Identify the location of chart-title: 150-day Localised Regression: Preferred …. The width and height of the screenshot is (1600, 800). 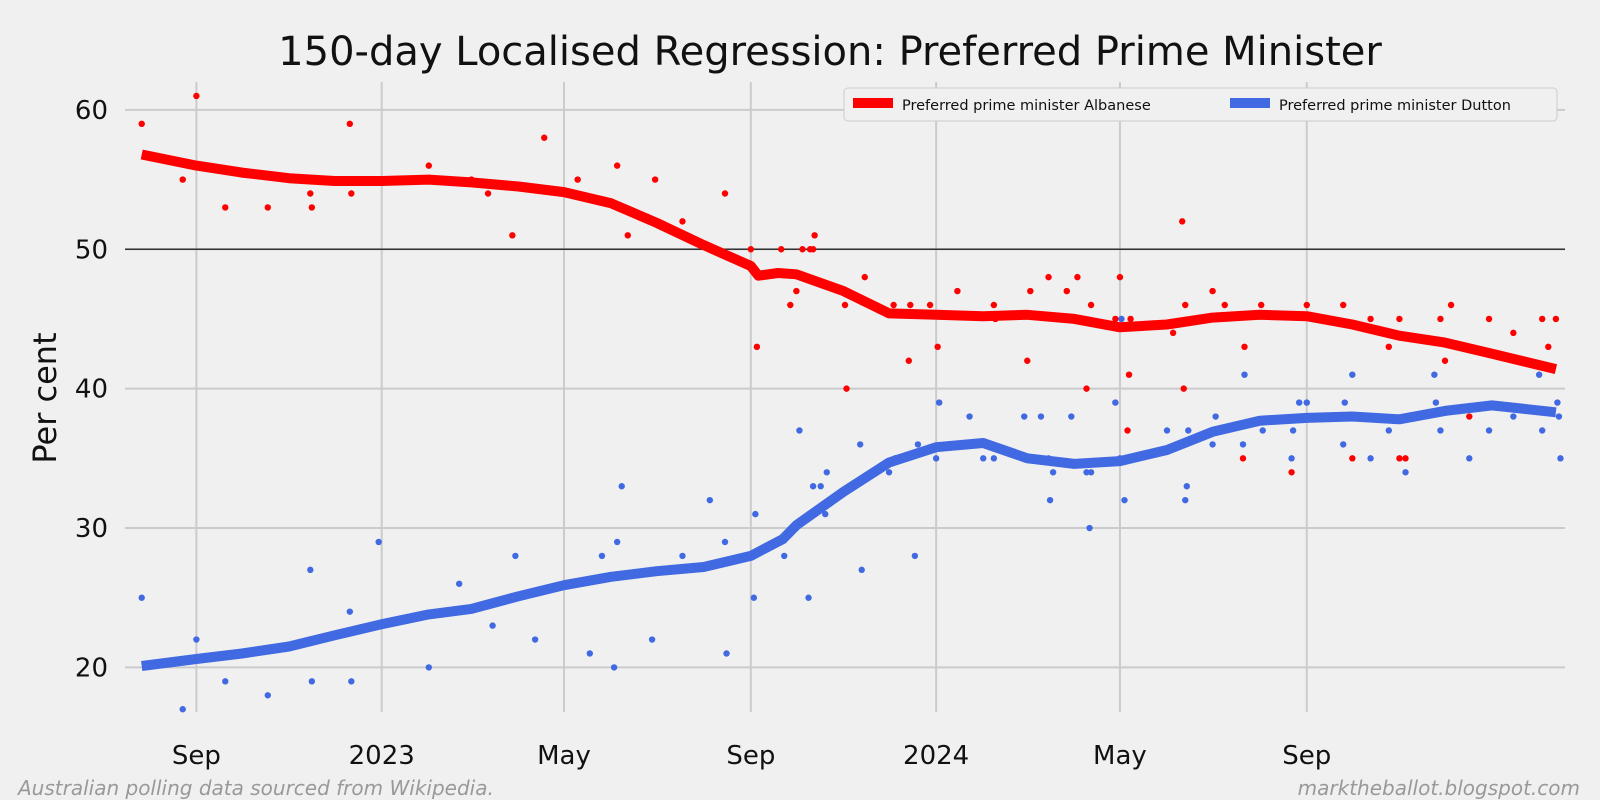
(830, 52).